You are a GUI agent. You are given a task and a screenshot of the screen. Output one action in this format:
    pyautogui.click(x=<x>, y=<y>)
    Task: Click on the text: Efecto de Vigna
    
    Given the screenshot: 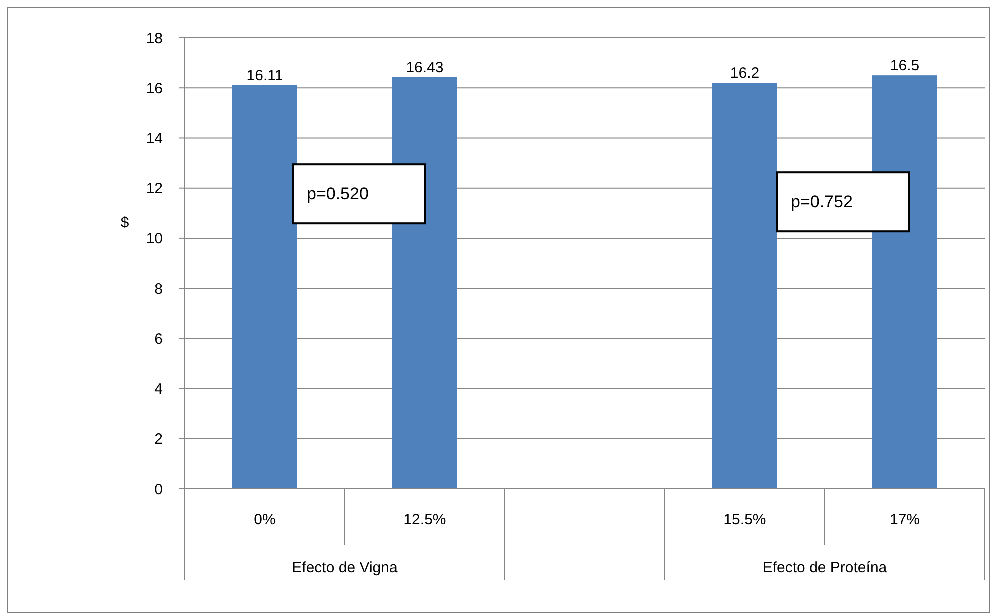 What is the action you would take?
    pyautogui.click(x=345, y=567)
    